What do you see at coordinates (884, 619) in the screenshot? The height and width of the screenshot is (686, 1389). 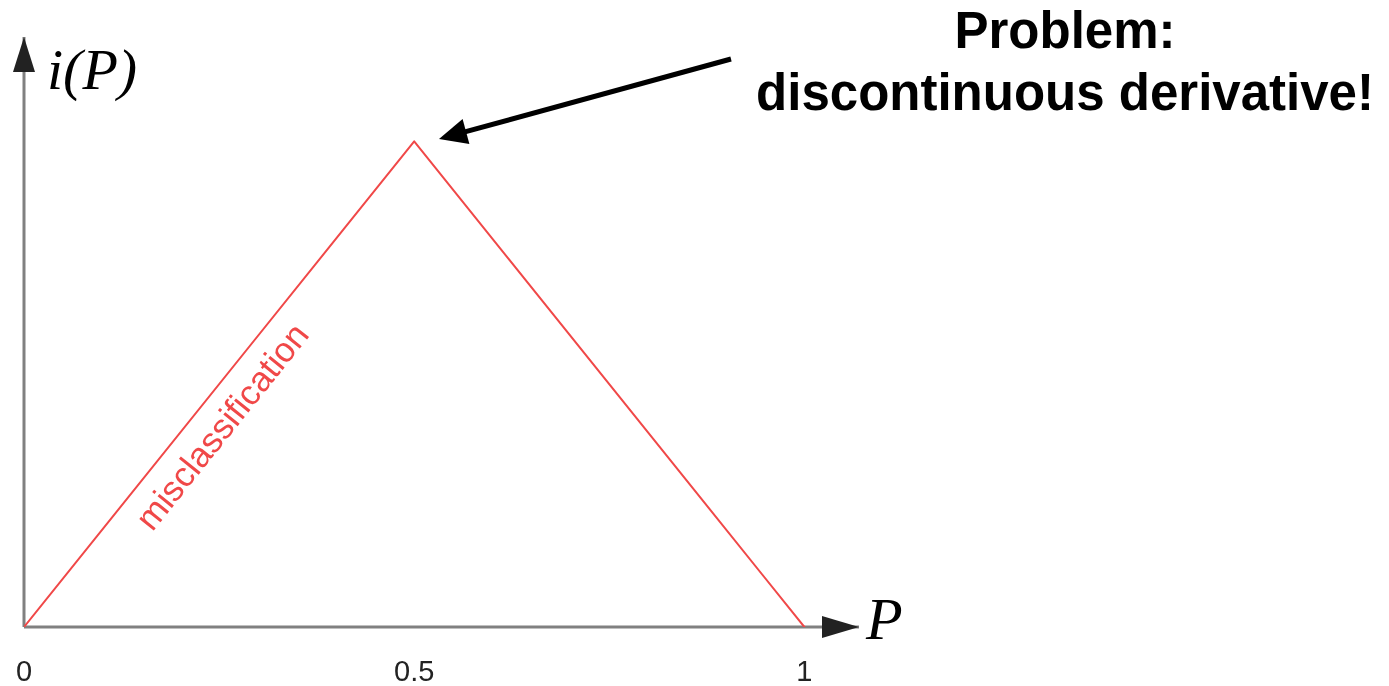 I see `x-axis-title: P` at bounding box center [884, 619].